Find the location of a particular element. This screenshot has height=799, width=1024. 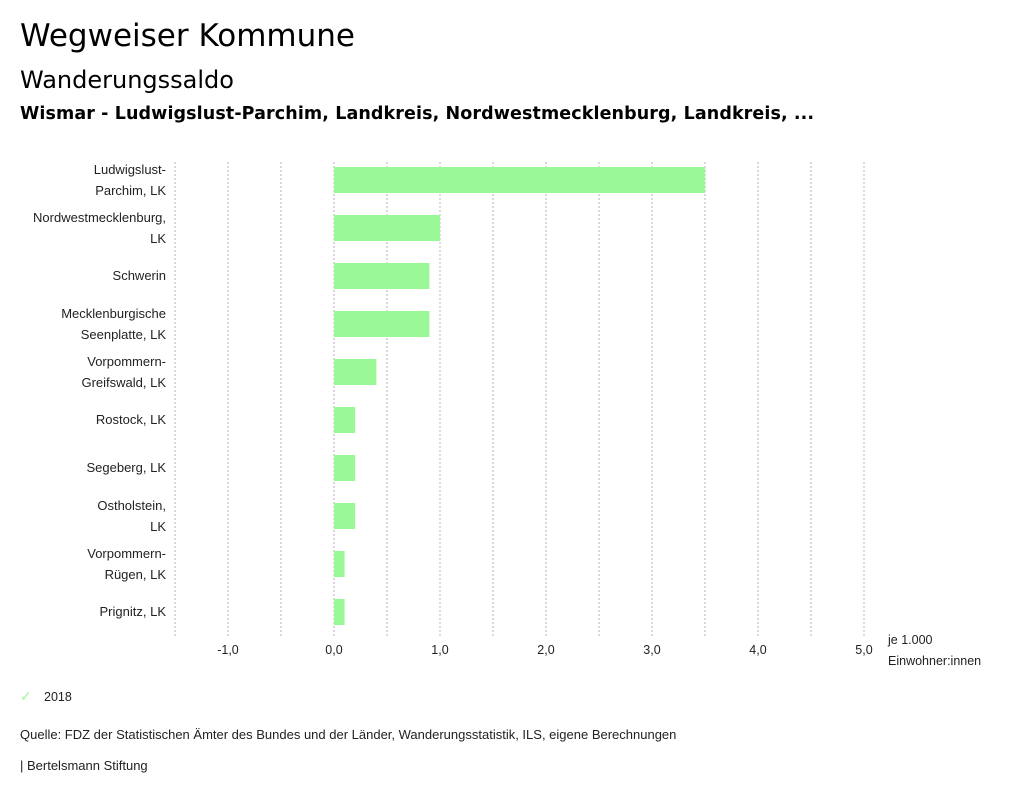

category-label: Schwerin is located at coordinates (139, 275).